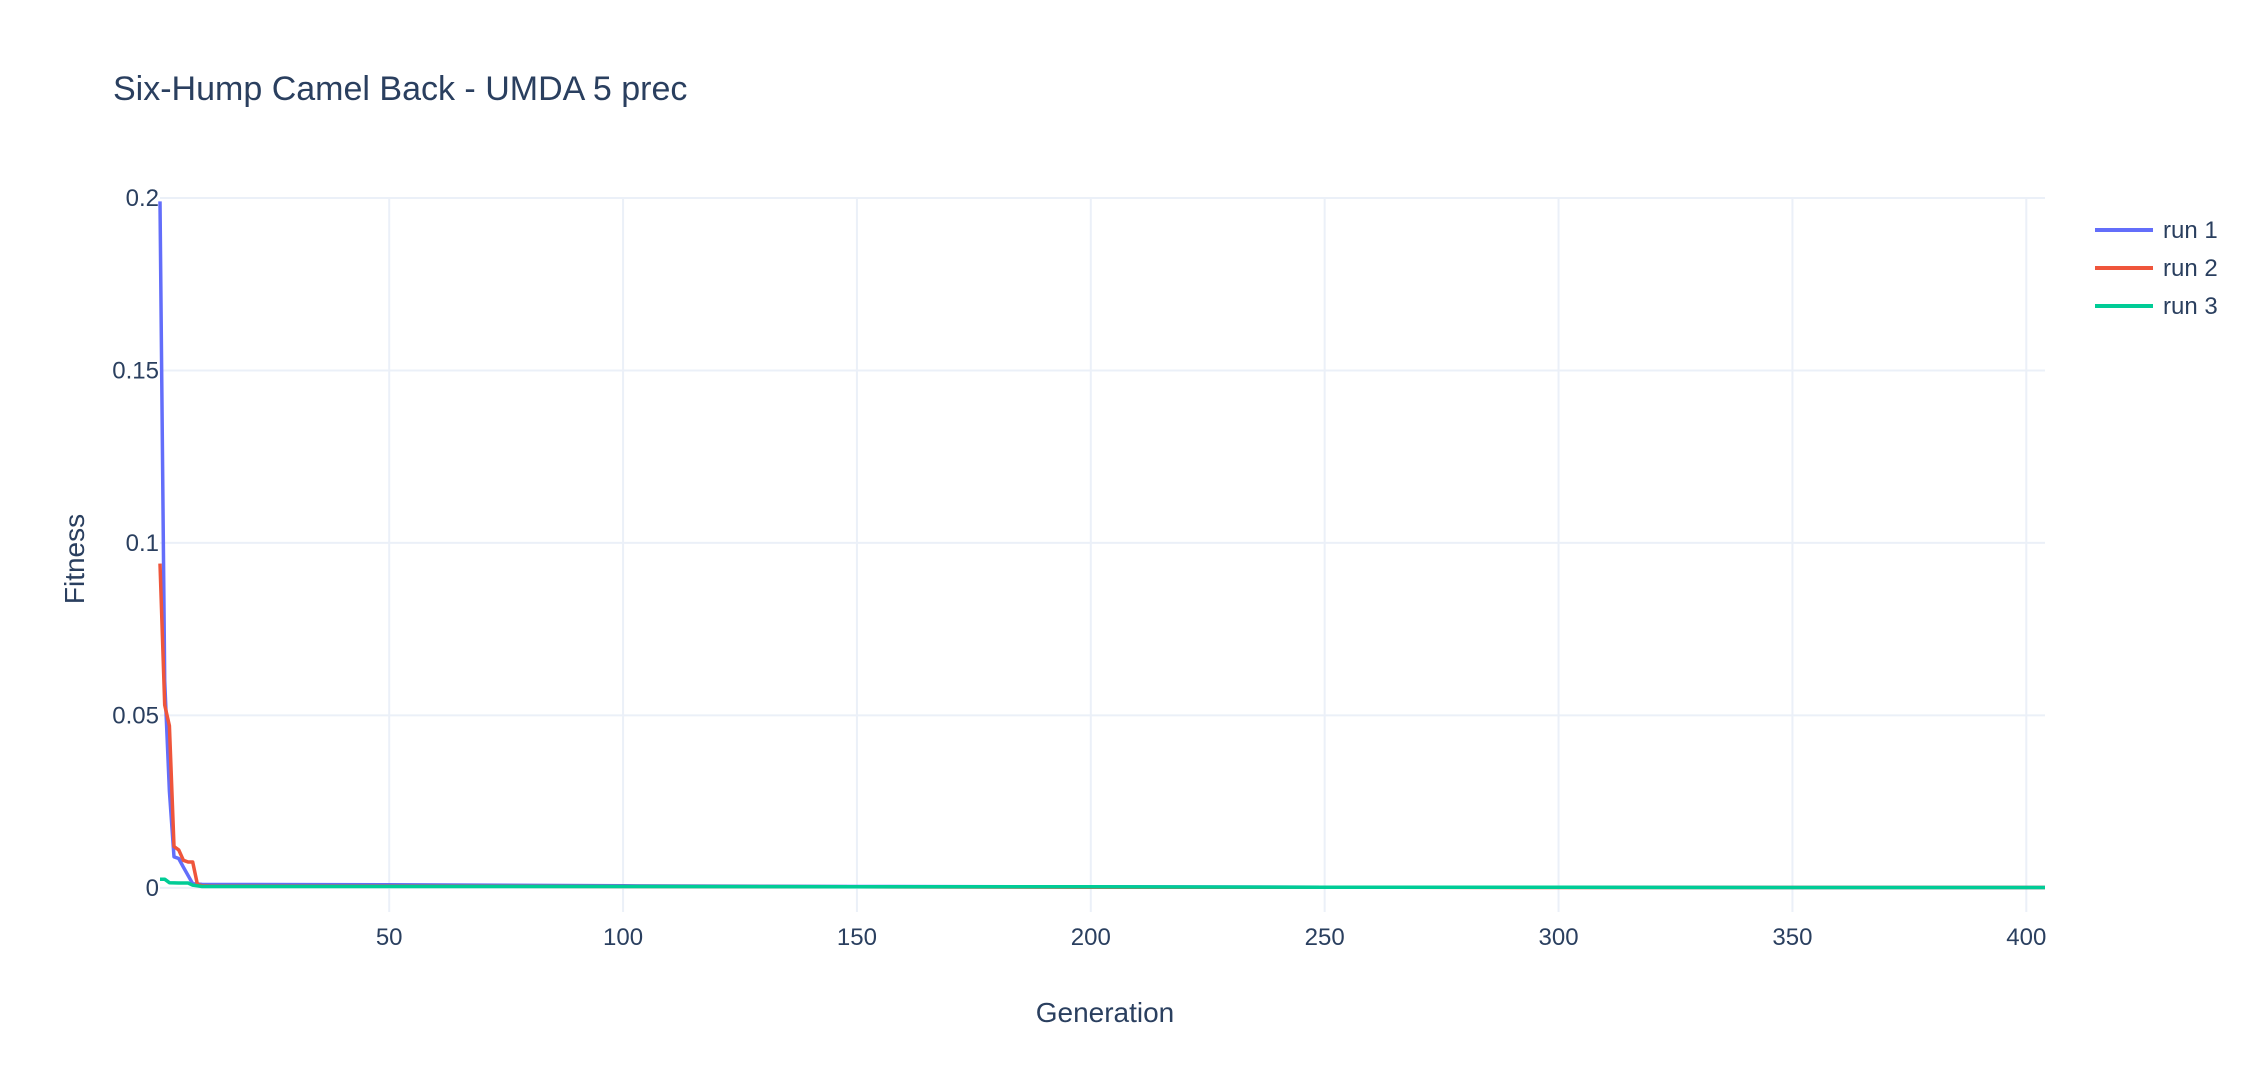 The height and width of the screenshot is (1078, 2256). I want to click on x-tick-label: 100, so click(623, 937).